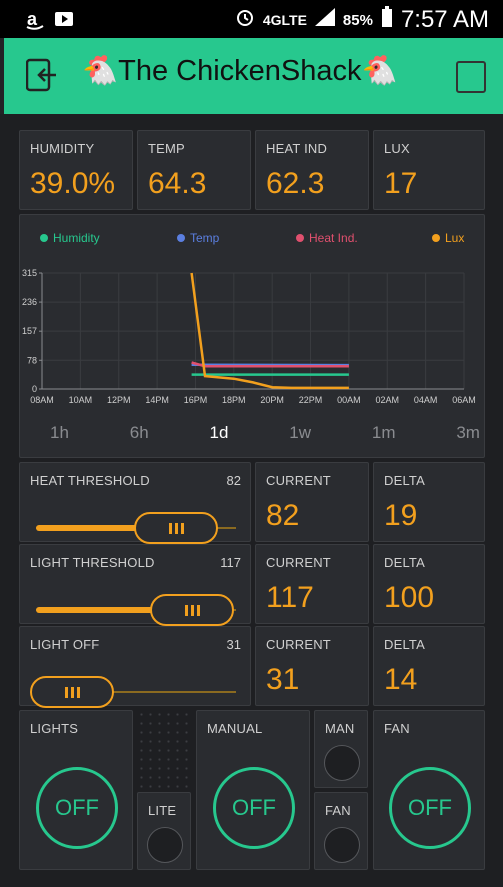 This screenshot has height=887, width=503. I want to click on light-off-thumb, so click(72, 692).